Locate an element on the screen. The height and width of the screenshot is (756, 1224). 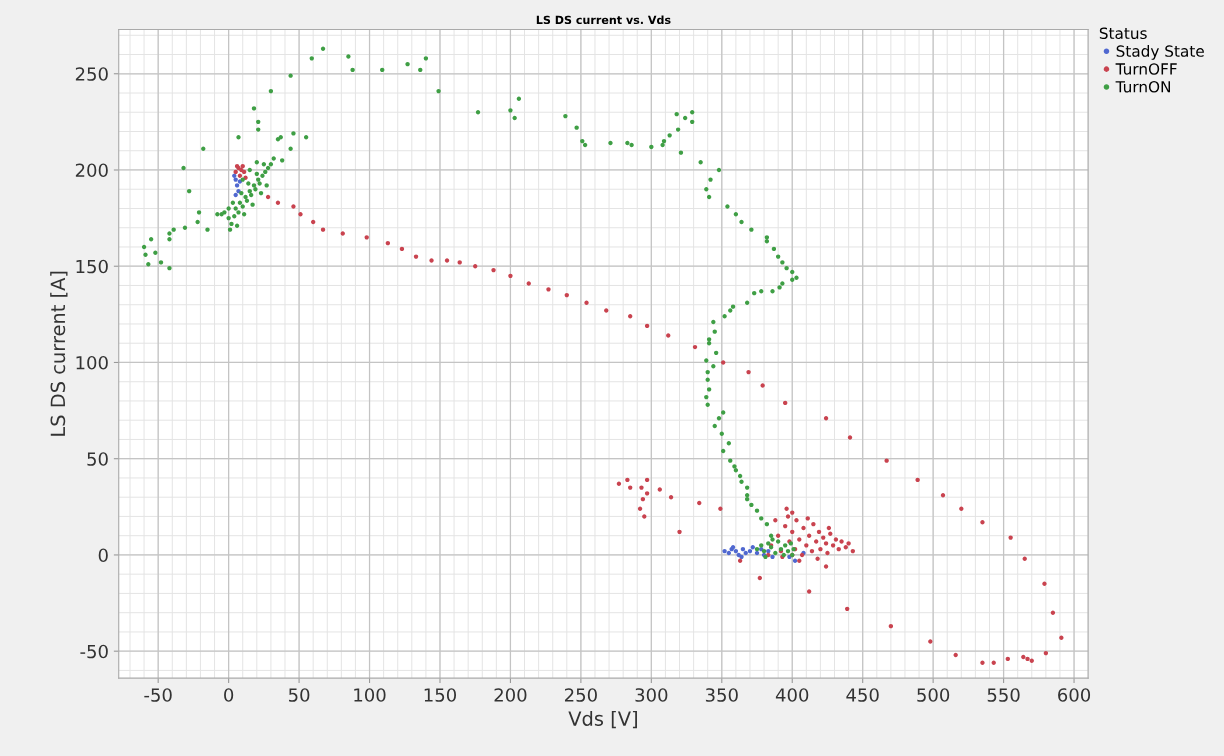
legend-title: Status is located at coordinates (1123, 33).